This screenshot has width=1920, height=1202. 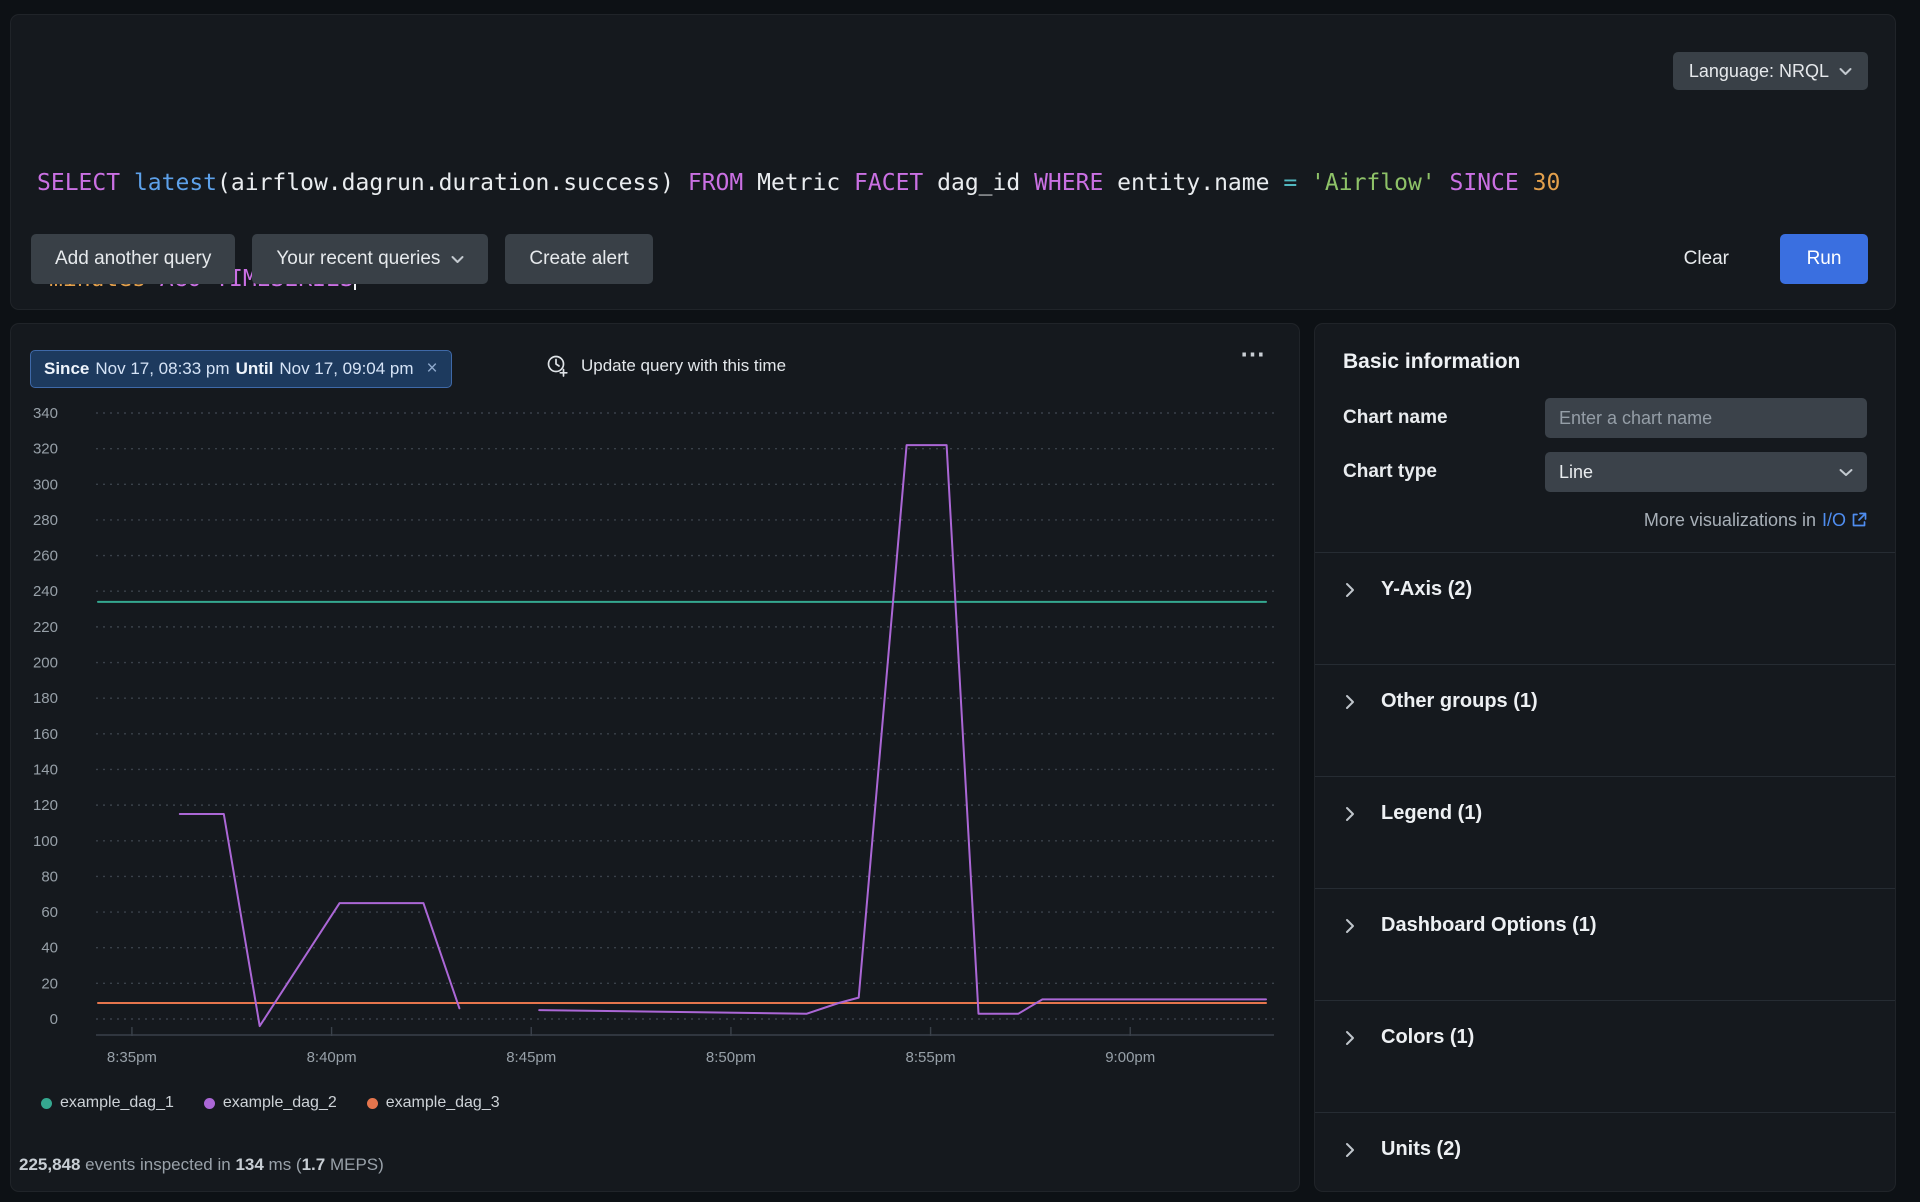 I want to click on query-stats-text: 225,848, so click(x=50, y=1164).